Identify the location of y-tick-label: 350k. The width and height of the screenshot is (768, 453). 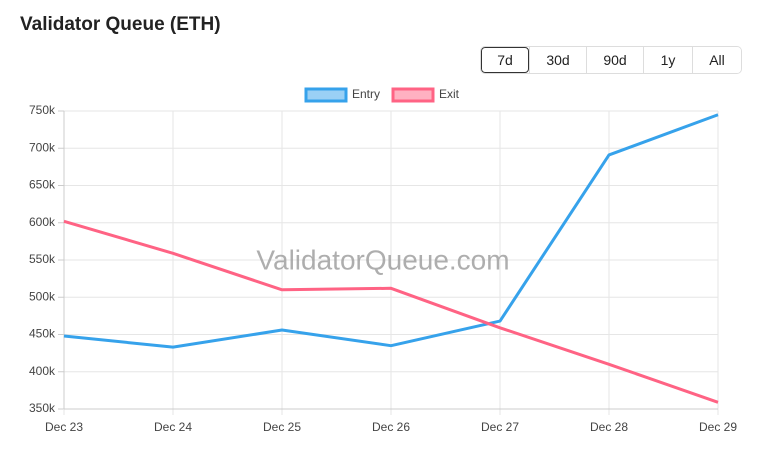
(42, 408).